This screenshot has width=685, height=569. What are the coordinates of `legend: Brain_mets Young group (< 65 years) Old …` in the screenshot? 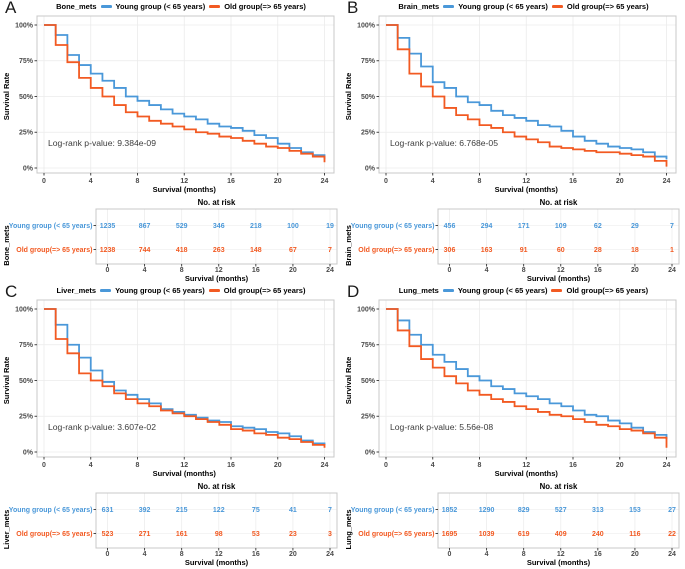 It's located at (523, 6).